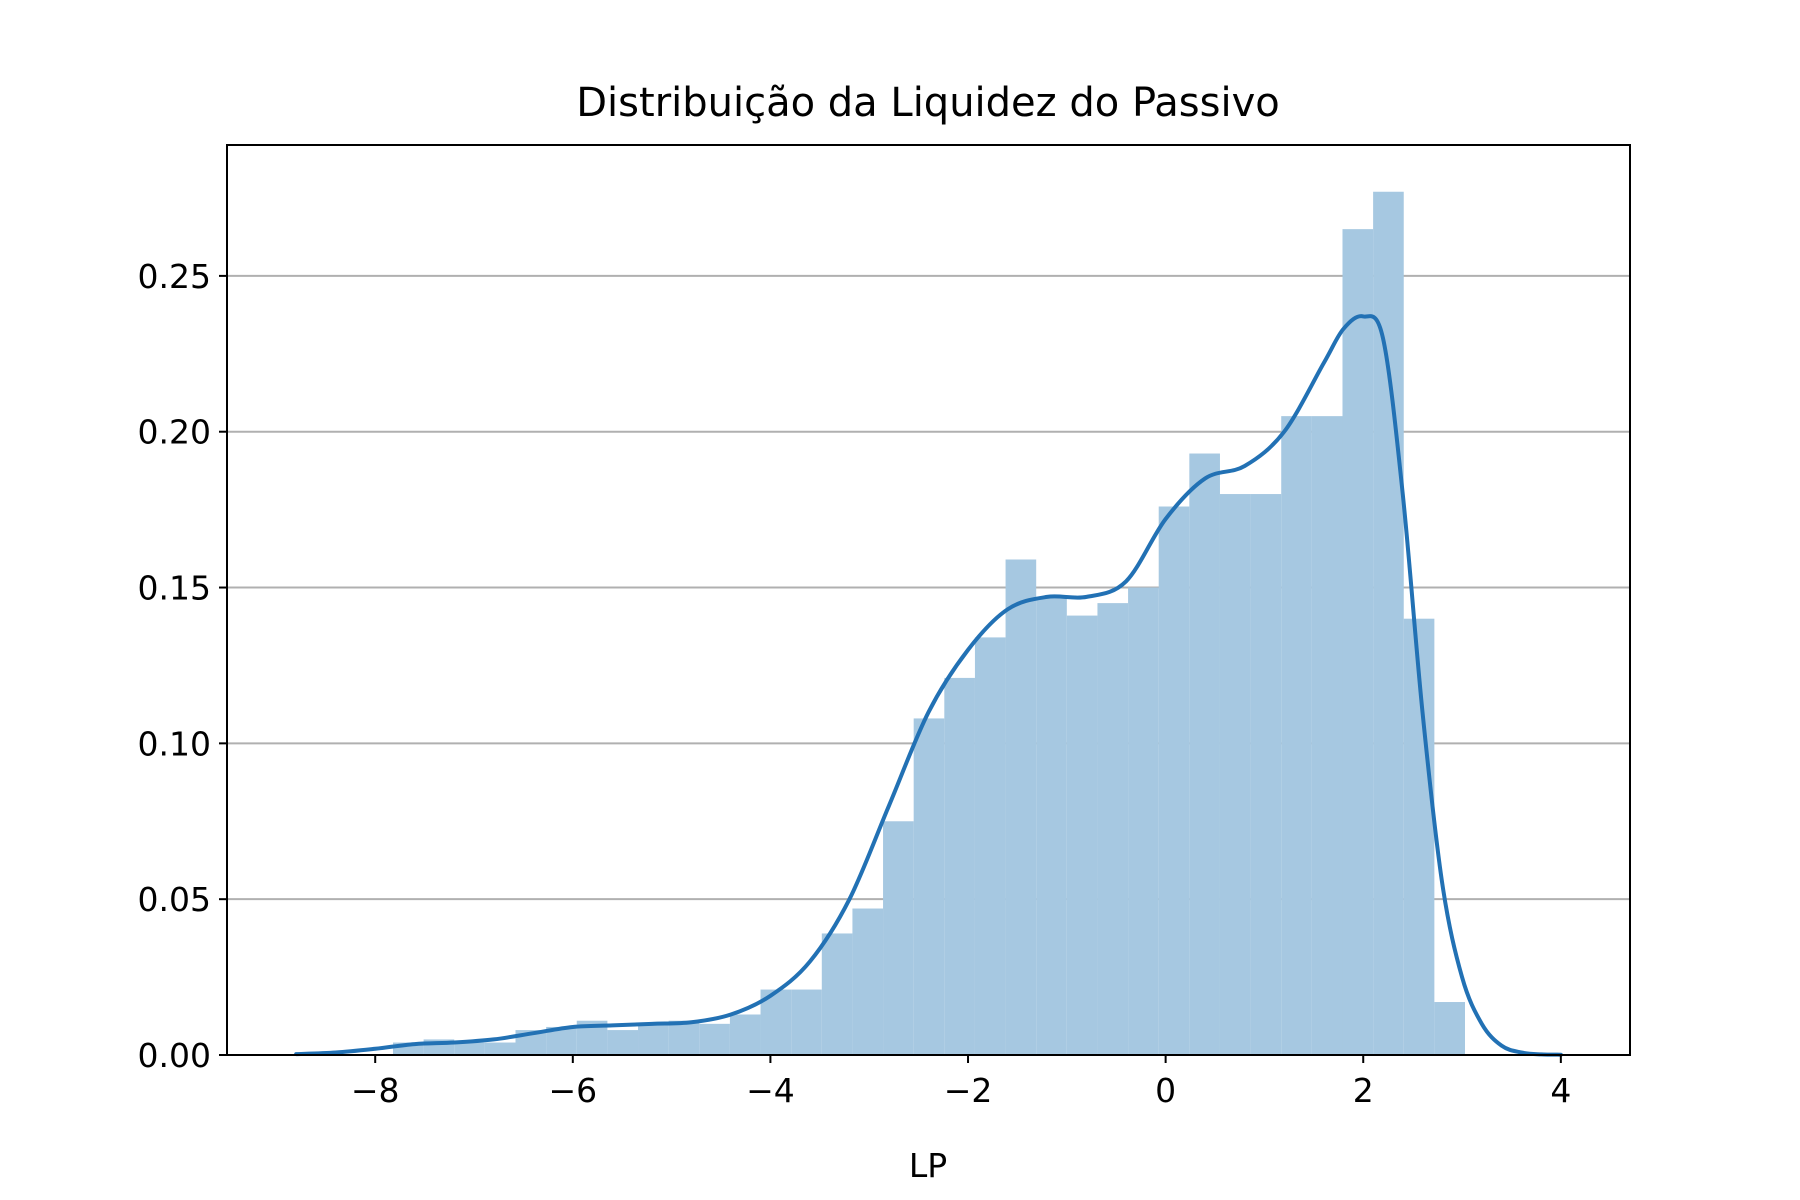  I want to click on x-tick-label: −2, so click(968, 1090).